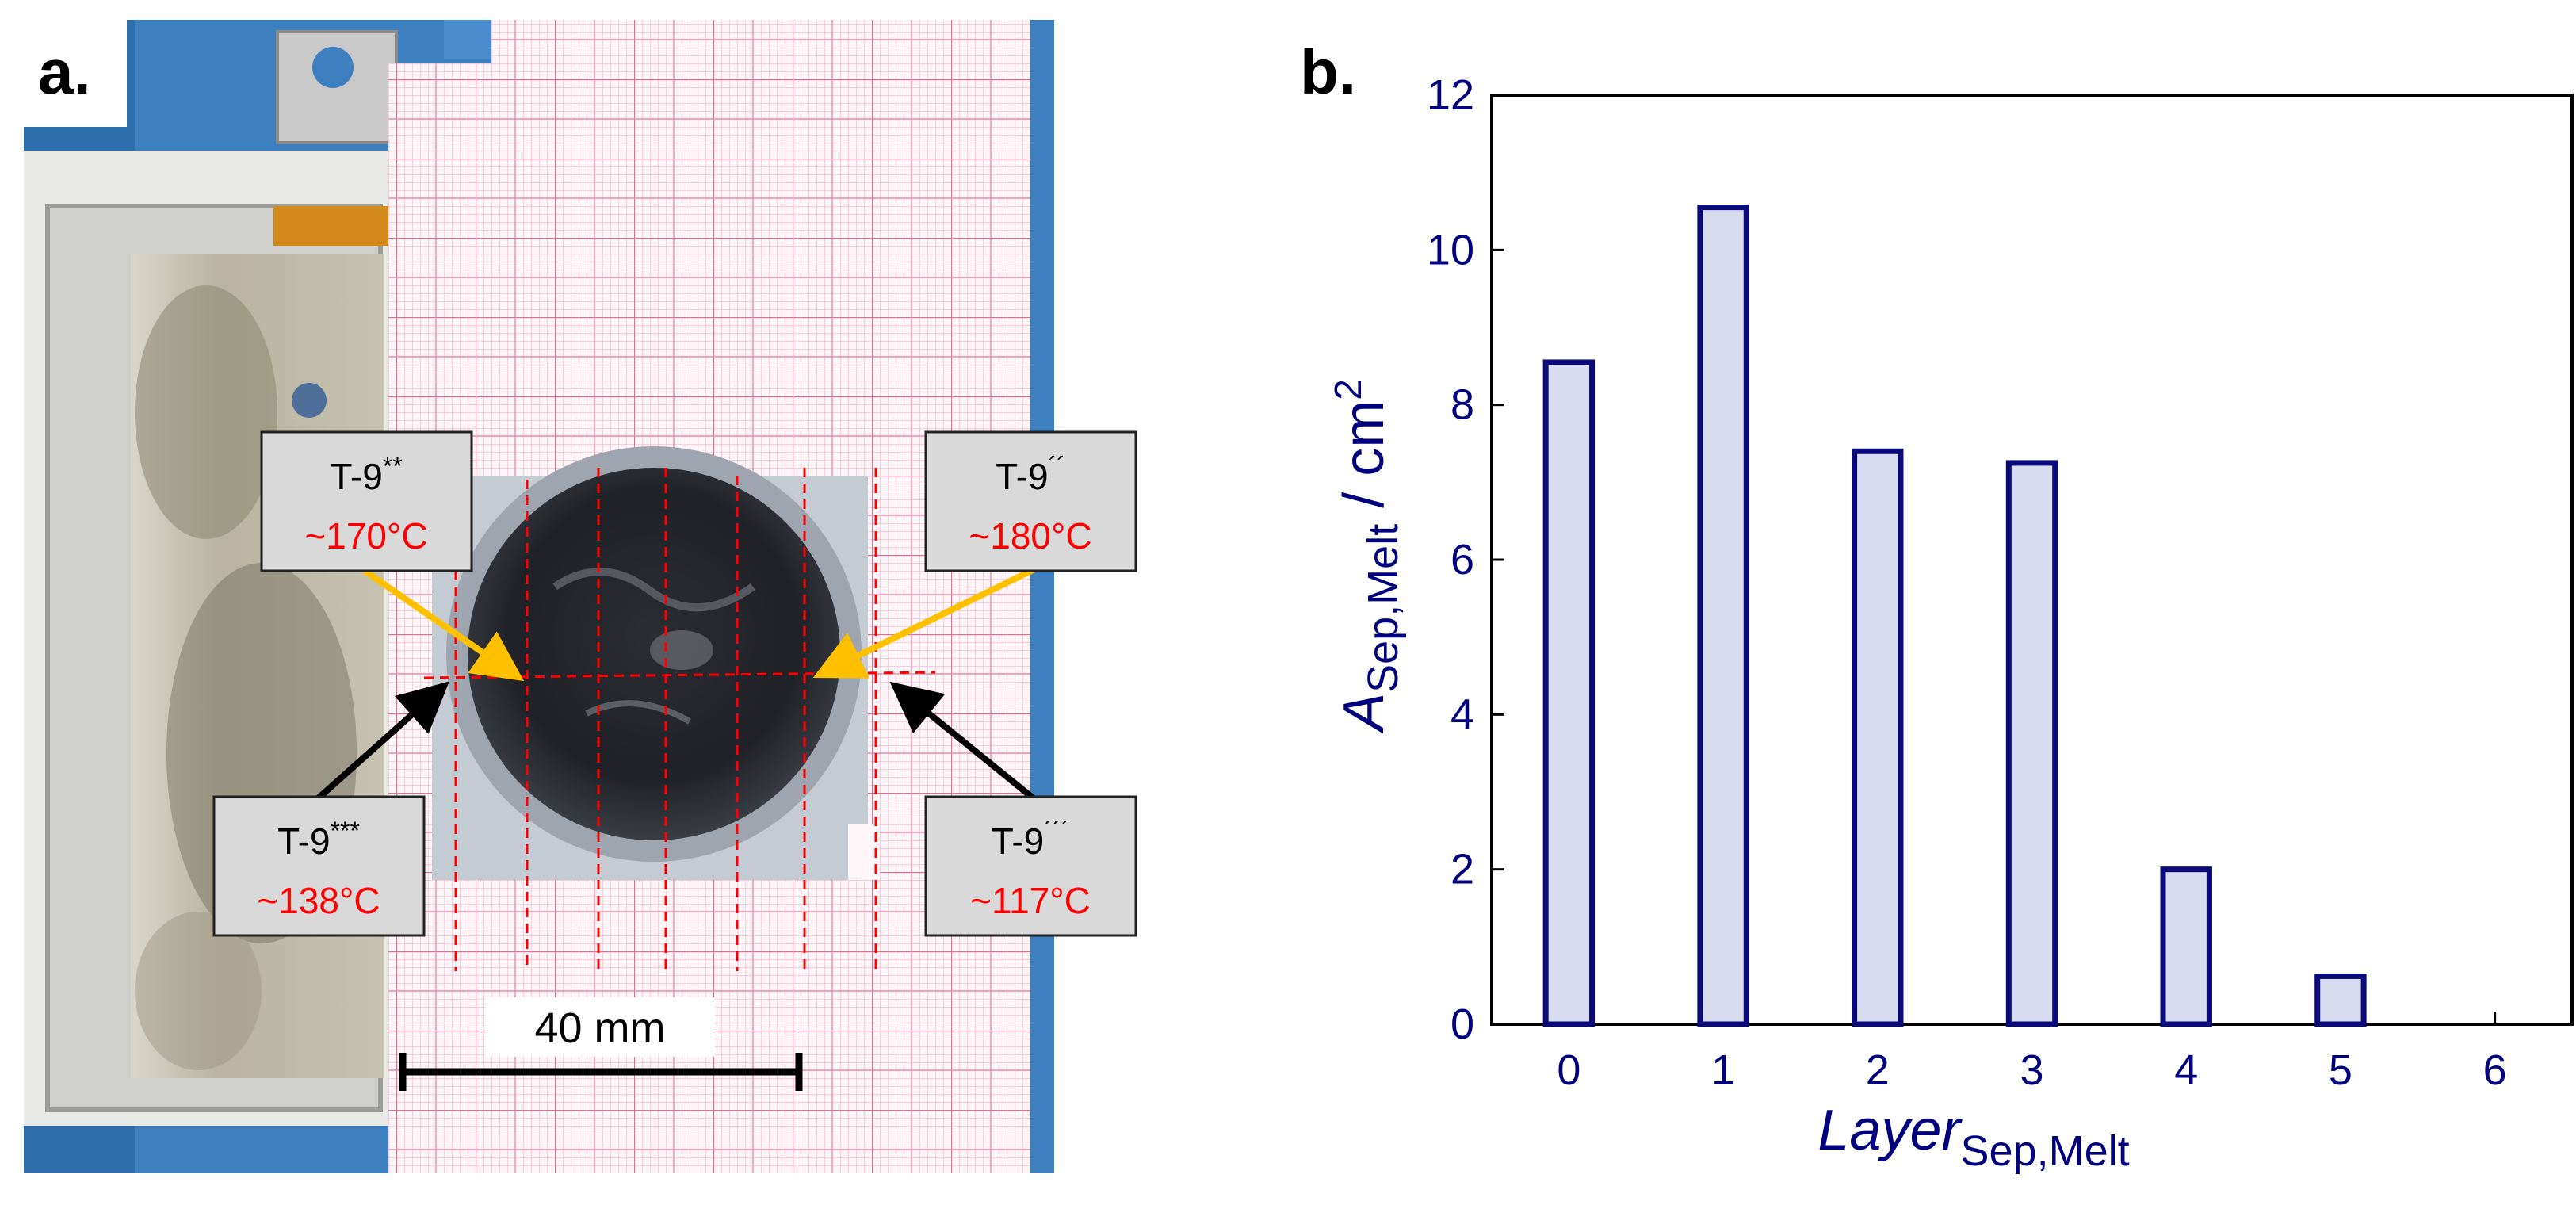 This screenshot has width=2576, height=1205. I want to click on svg-text: ~138°C, so click(318, 900).